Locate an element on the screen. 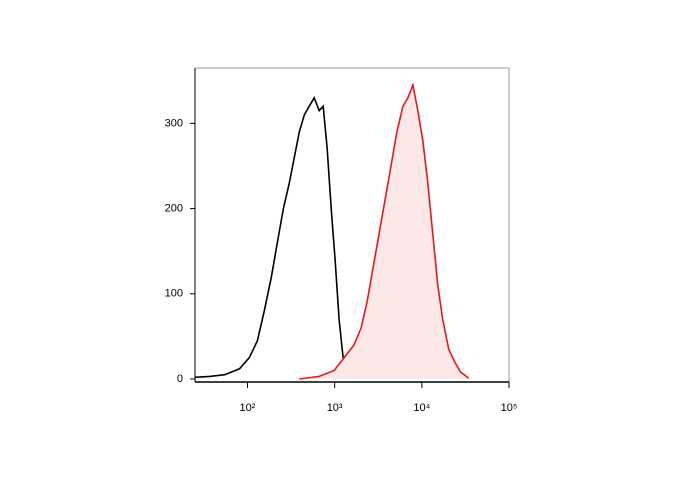  x-tick-label: 10⁴ is located at coordinates (421, 408).